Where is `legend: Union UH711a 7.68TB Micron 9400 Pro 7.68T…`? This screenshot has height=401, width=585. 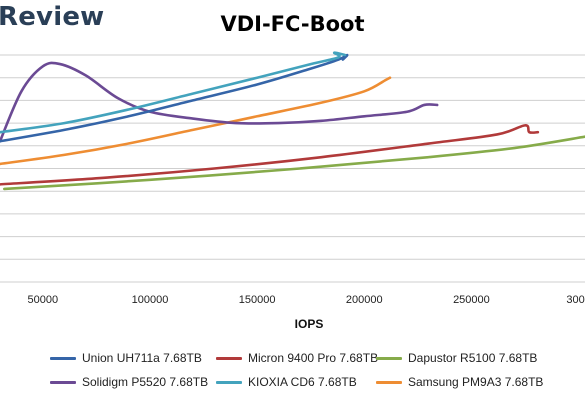 legend: Union UH711a 7.68TB Micron 9400 Pro 7.68T… is located at coordinates (292, 372).